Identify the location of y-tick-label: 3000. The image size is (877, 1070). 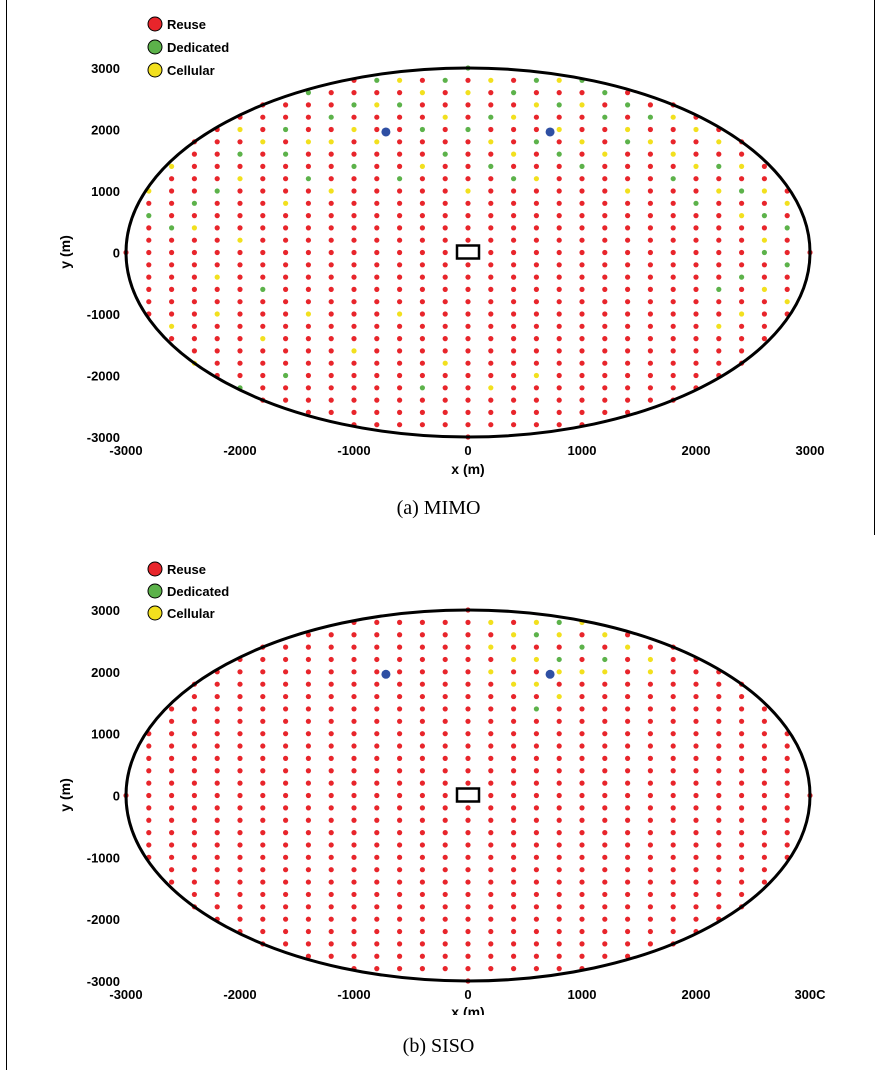
(105, 68).